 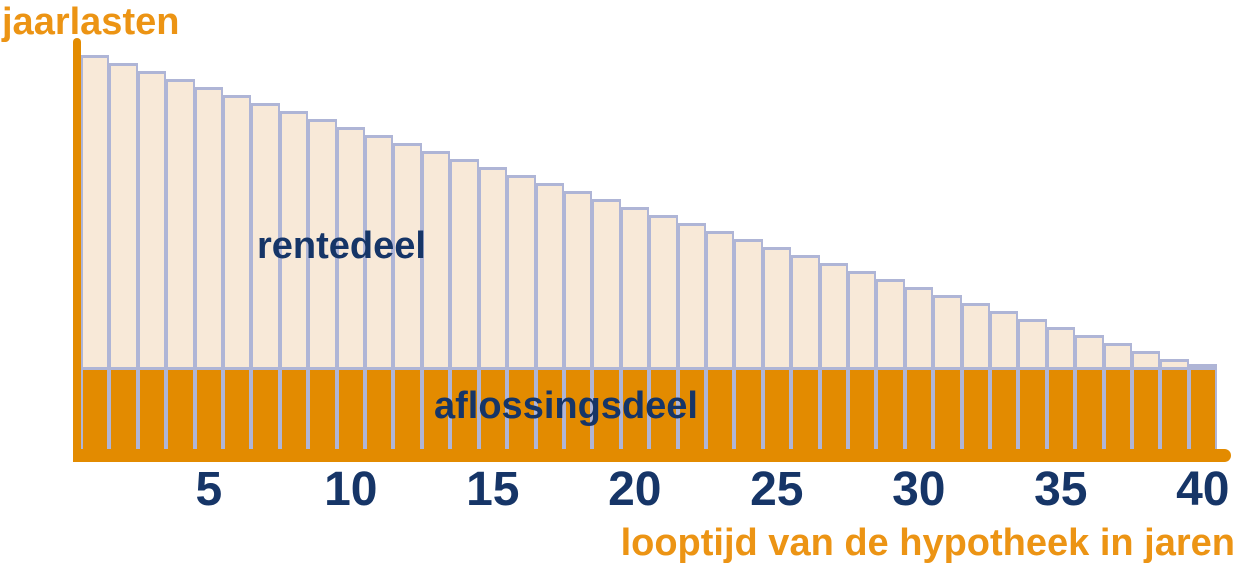 What do you see at coordinates (493, 489) in the screenshot?
I see `x-tick-15: 15` at bounding box center [493, 489].